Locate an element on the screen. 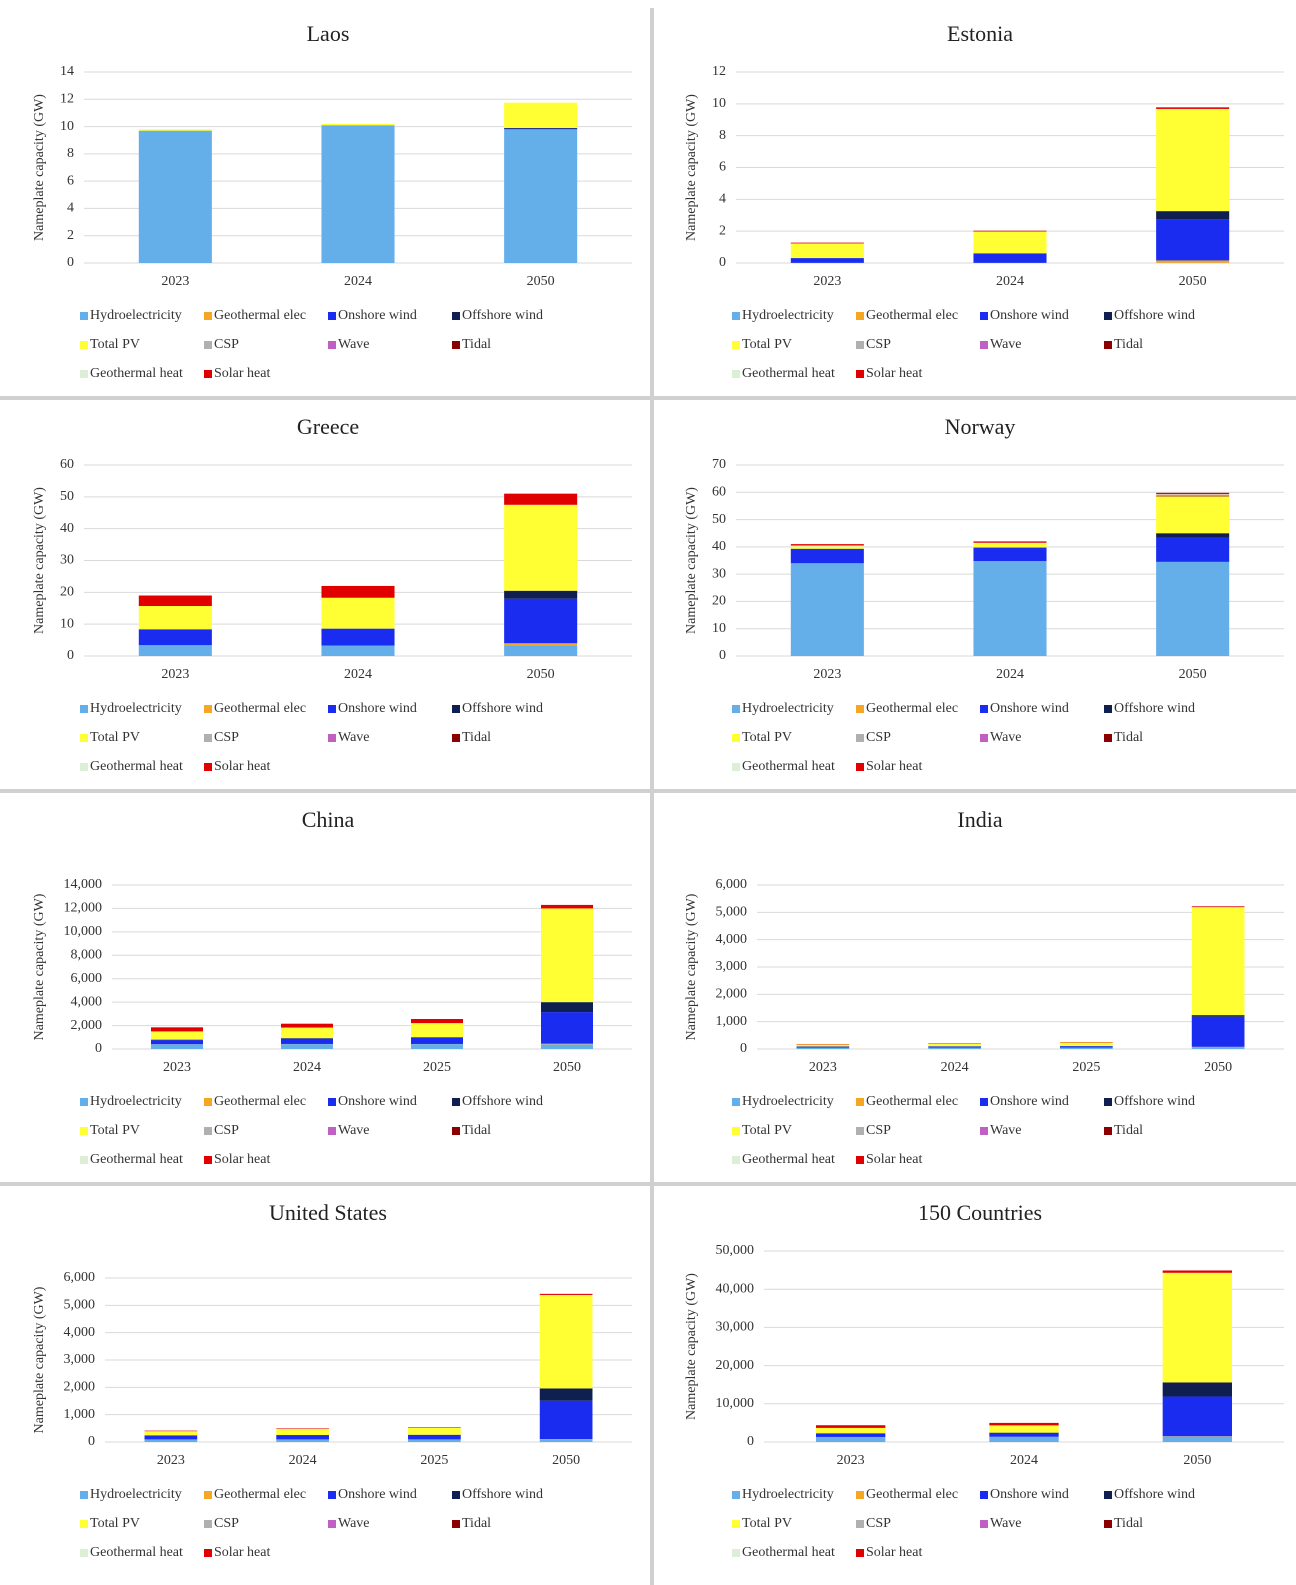  y-tick-label: 30 is located at coordinates (67, 560).